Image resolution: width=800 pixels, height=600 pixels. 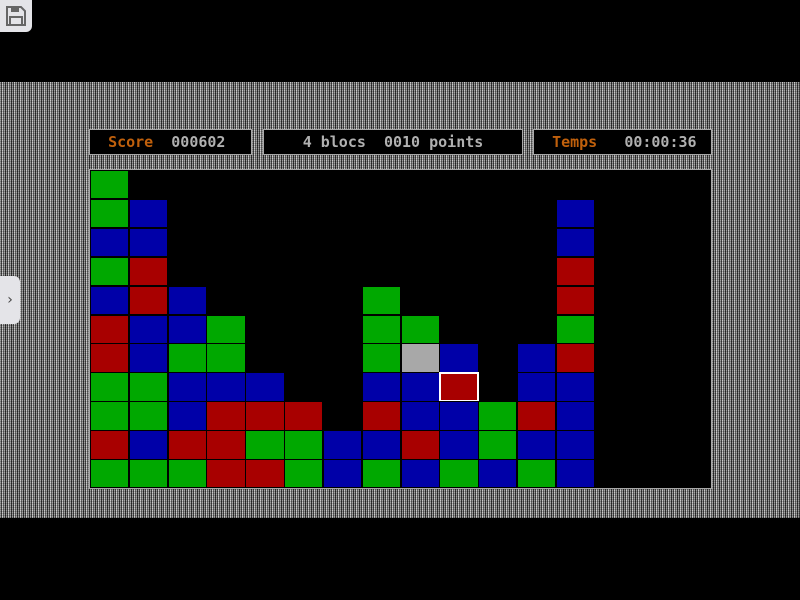 I want to click on score-value: 000602, so click(x=198, y=142).